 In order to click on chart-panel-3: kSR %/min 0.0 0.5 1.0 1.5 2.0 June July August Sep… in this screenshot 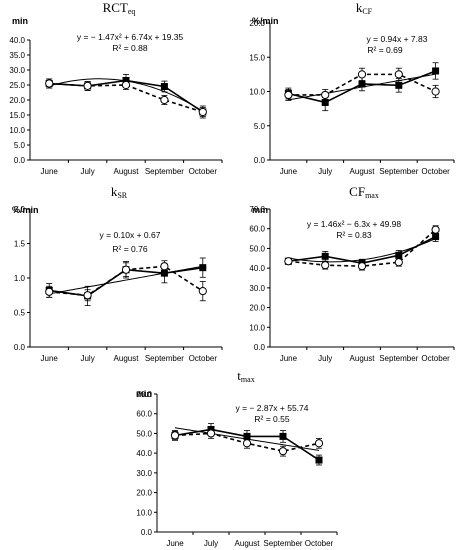, I will do `click(117, 273)`.